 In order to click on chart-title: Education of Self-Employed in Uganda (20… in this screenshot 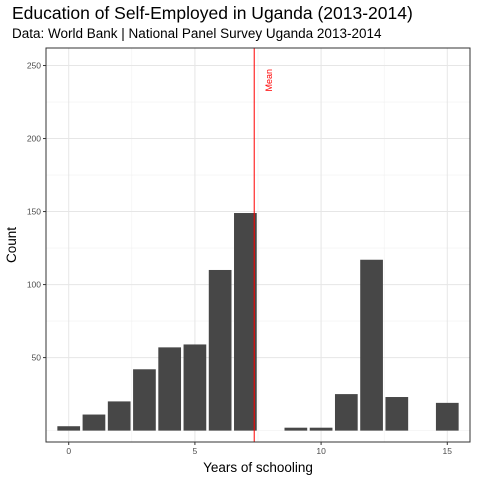, I will do `click(212, 13)`.